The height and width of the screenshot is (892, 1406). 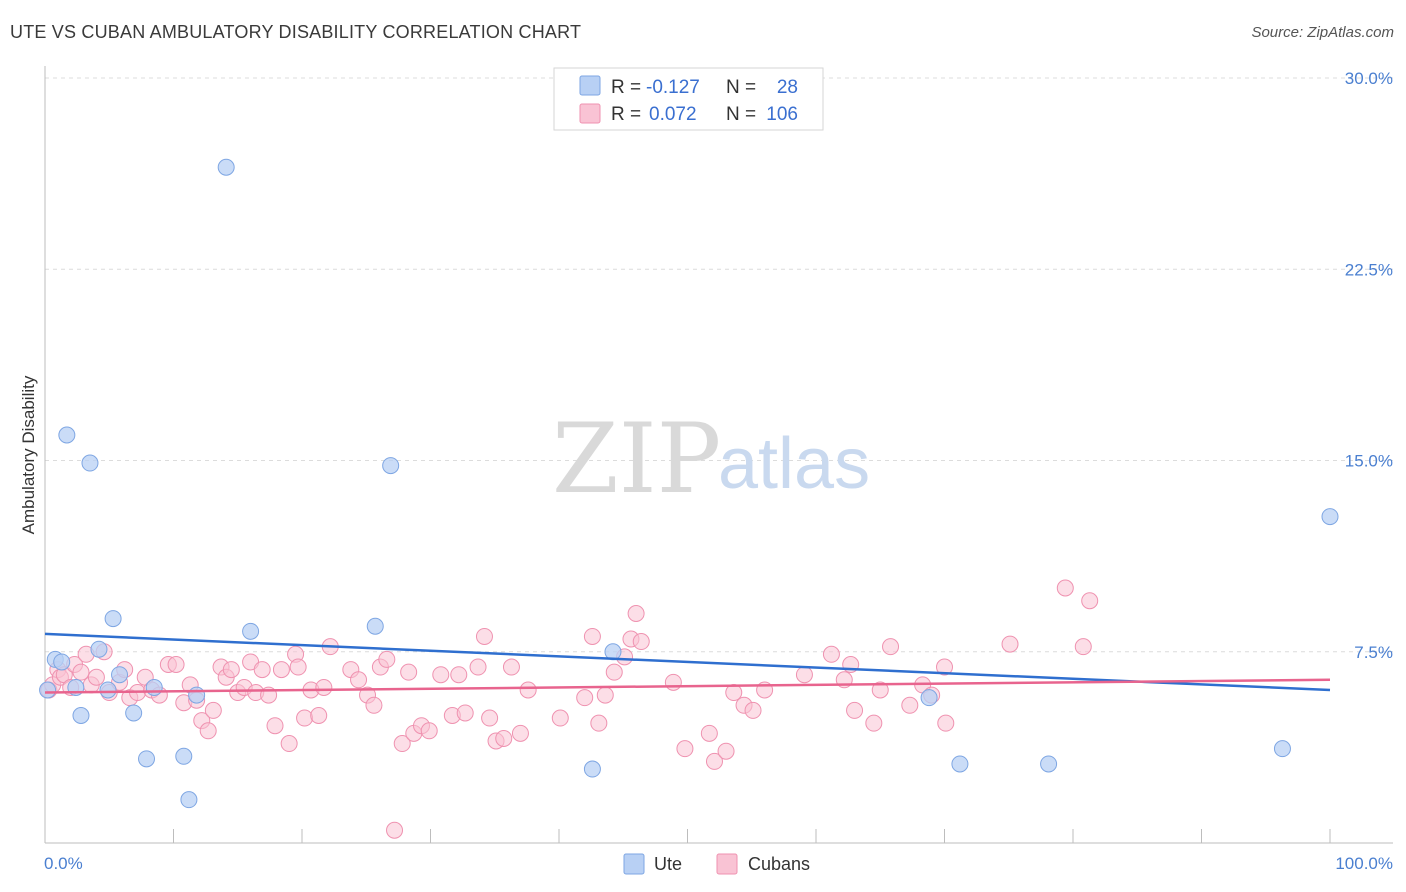 I want to click on ute-r-label: R =, so click(x=628, y=87).